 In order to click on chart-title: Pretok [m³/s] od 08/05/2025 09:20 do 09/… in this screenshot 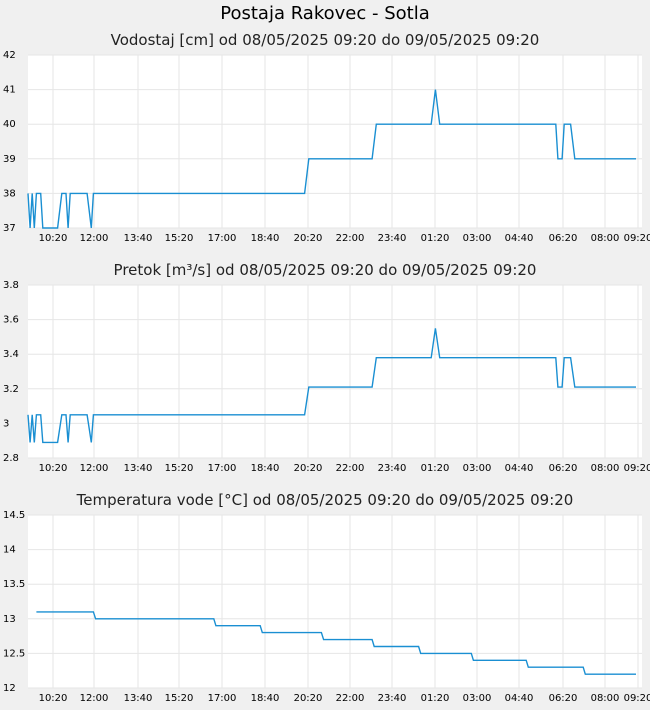, I will do `click(325, 270)`.